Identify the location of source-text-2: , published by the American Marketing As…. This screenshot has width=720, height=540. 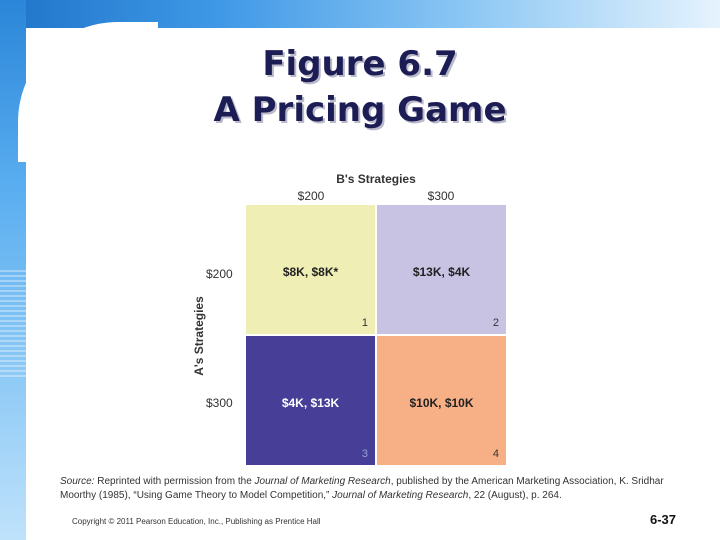
(362, 488).